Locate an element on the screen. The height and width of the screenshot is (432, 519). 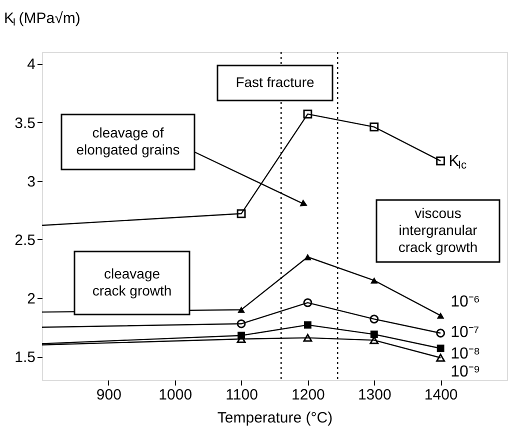
x-tick-label: 1300 is located at coordinates (375, 395).